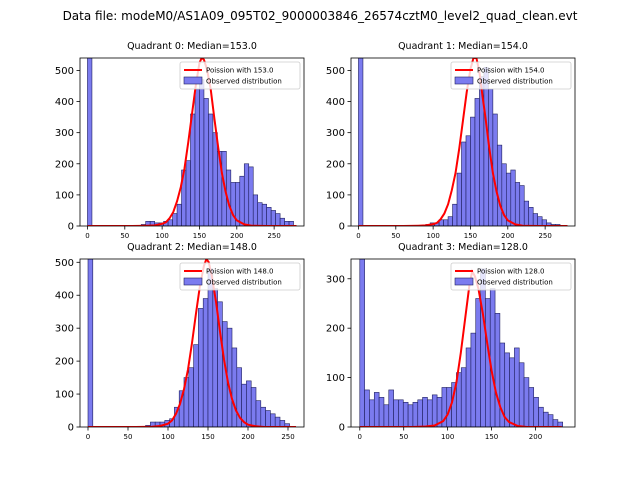 The width and height of the screenshot is (640, 480). What do you see at coordinates (192, 247) in the screenshot?
I see `panel-title: Quadrant 2: Median=148.0` at bounding box center [192, 247].